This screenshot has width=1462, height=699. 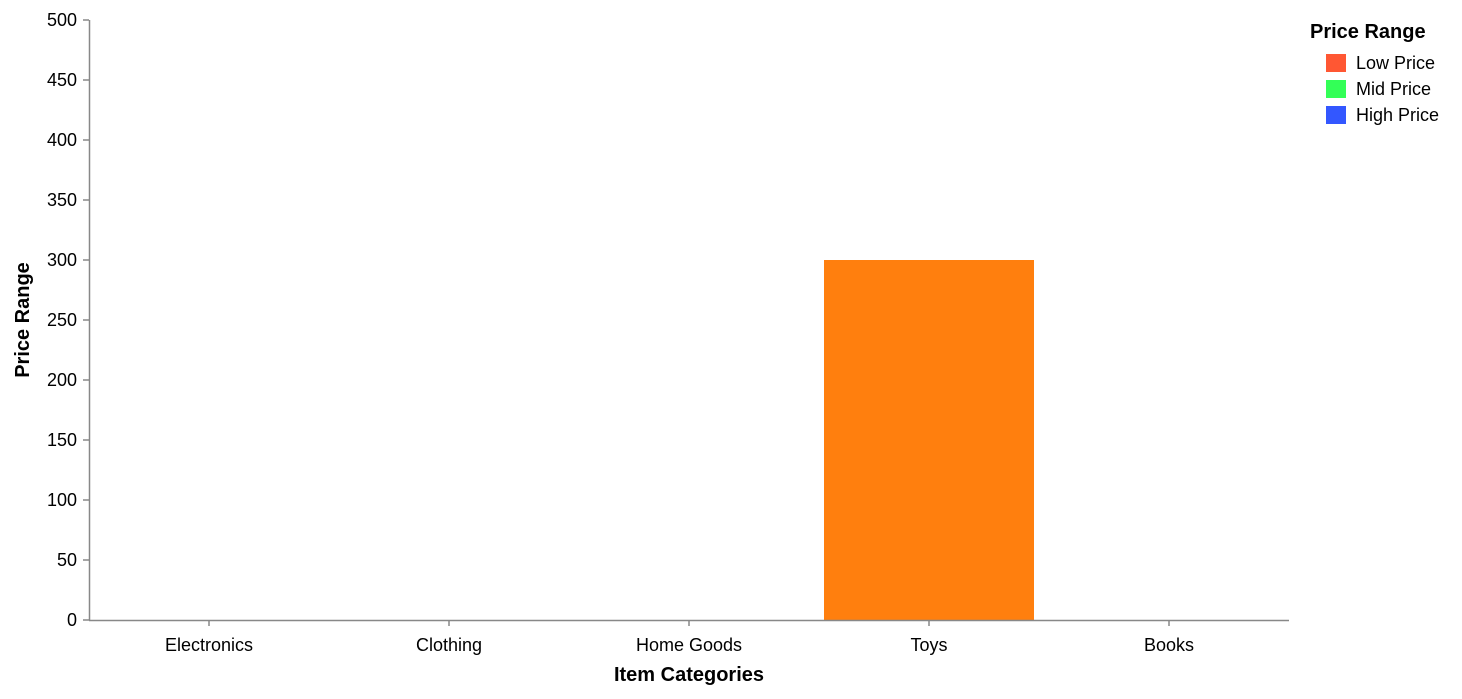 What do you see at coordinates (689, 645) in the screenshot?
I see `x-tick-label: Home Goods` at bounding box center [689, 645].